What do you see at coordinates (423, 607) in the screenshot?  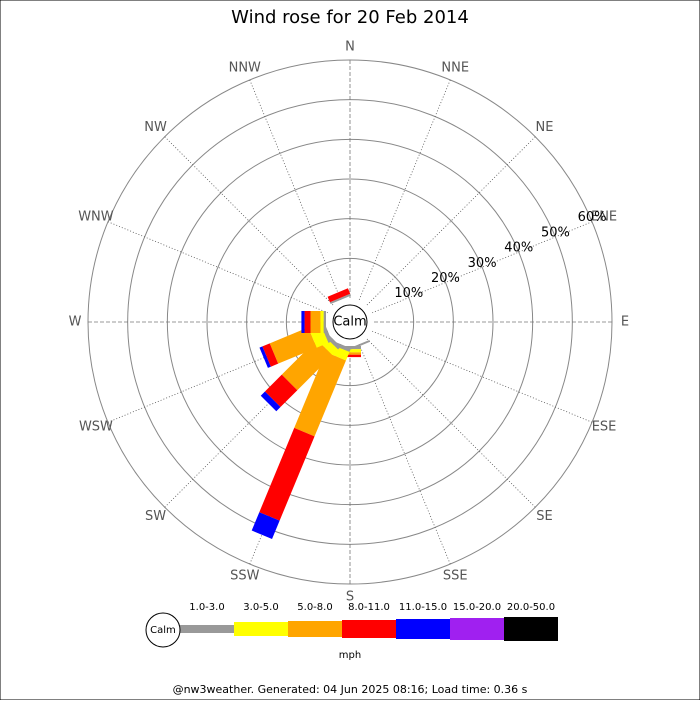 I see `legend-label: 11.0-15.0` at bounding box center [423, 607].